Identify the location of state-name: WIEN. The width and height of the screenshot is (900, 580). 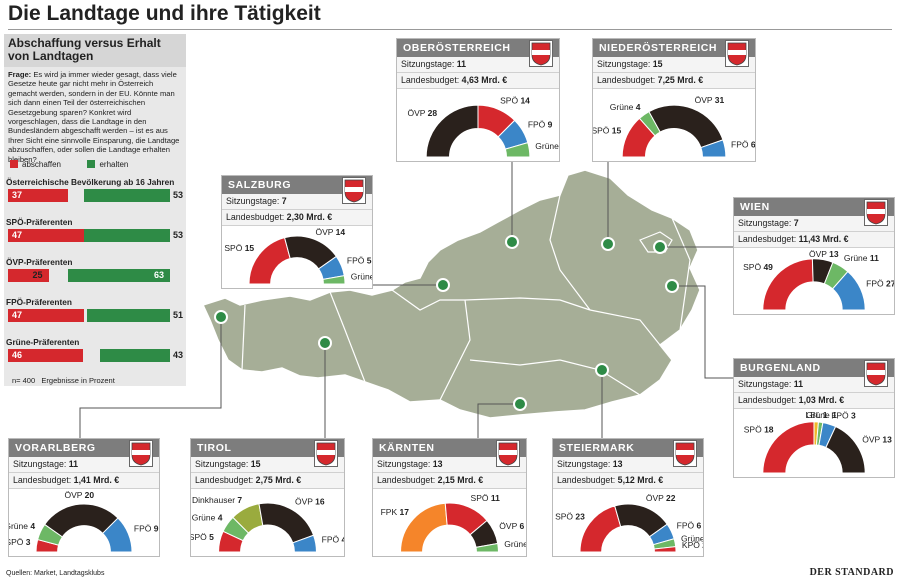
(755, 207).